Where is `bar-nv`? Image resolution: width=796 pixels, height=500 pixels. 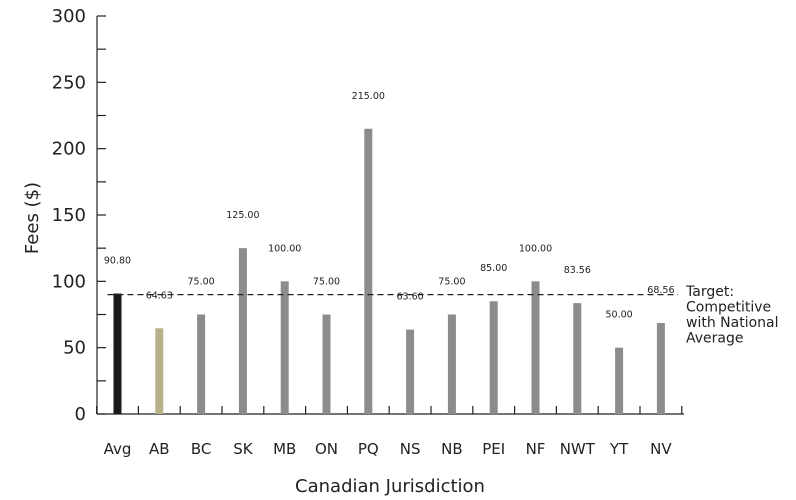 bar-nv is located at coordinates (660, 368).